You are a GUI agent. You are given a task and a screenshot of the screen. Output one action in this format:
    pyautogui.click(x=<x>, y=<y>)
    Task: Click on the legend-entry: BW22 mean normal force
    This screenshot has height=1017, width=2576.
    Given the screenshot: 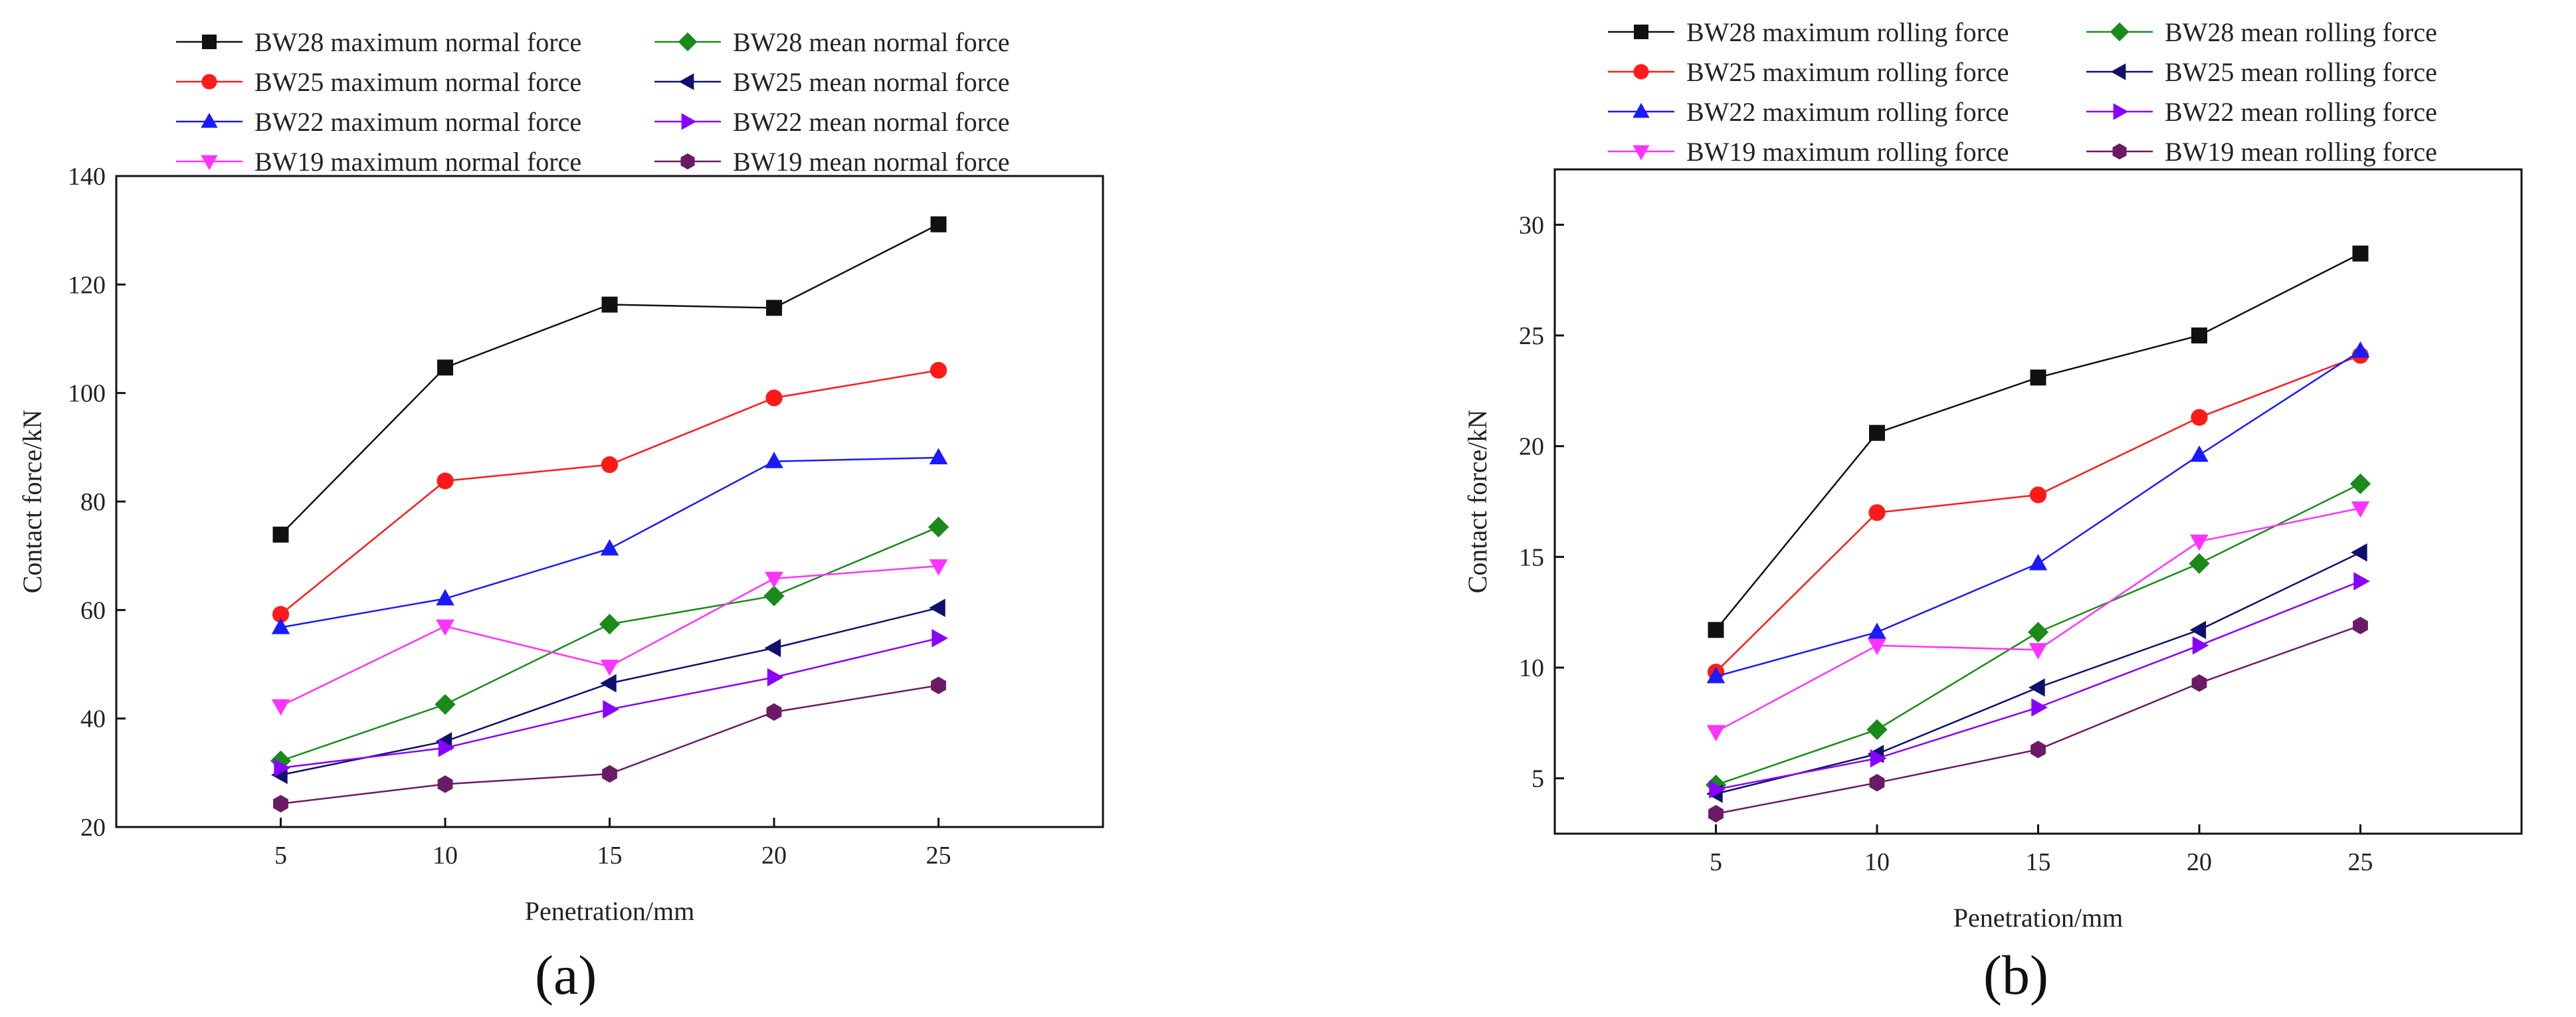 What is the action you would take?
    pyautogui.click(x=832, y=122)
    